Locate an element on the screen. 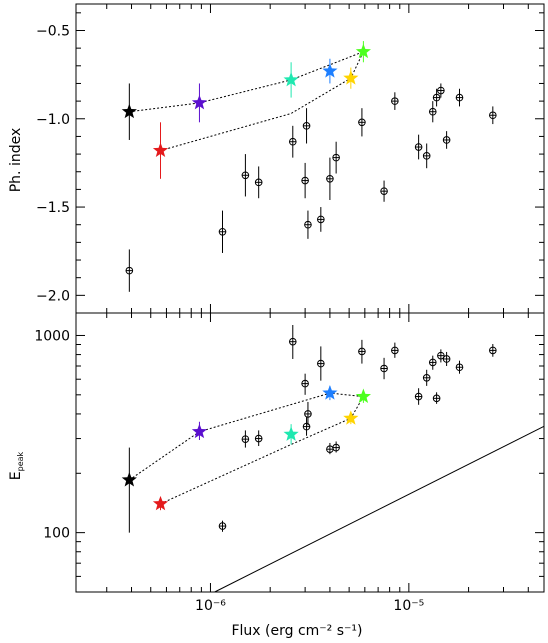 This screenshot has width=548, height=643. bottom-ylabel: Epeak is located at coordinates (16, 465).